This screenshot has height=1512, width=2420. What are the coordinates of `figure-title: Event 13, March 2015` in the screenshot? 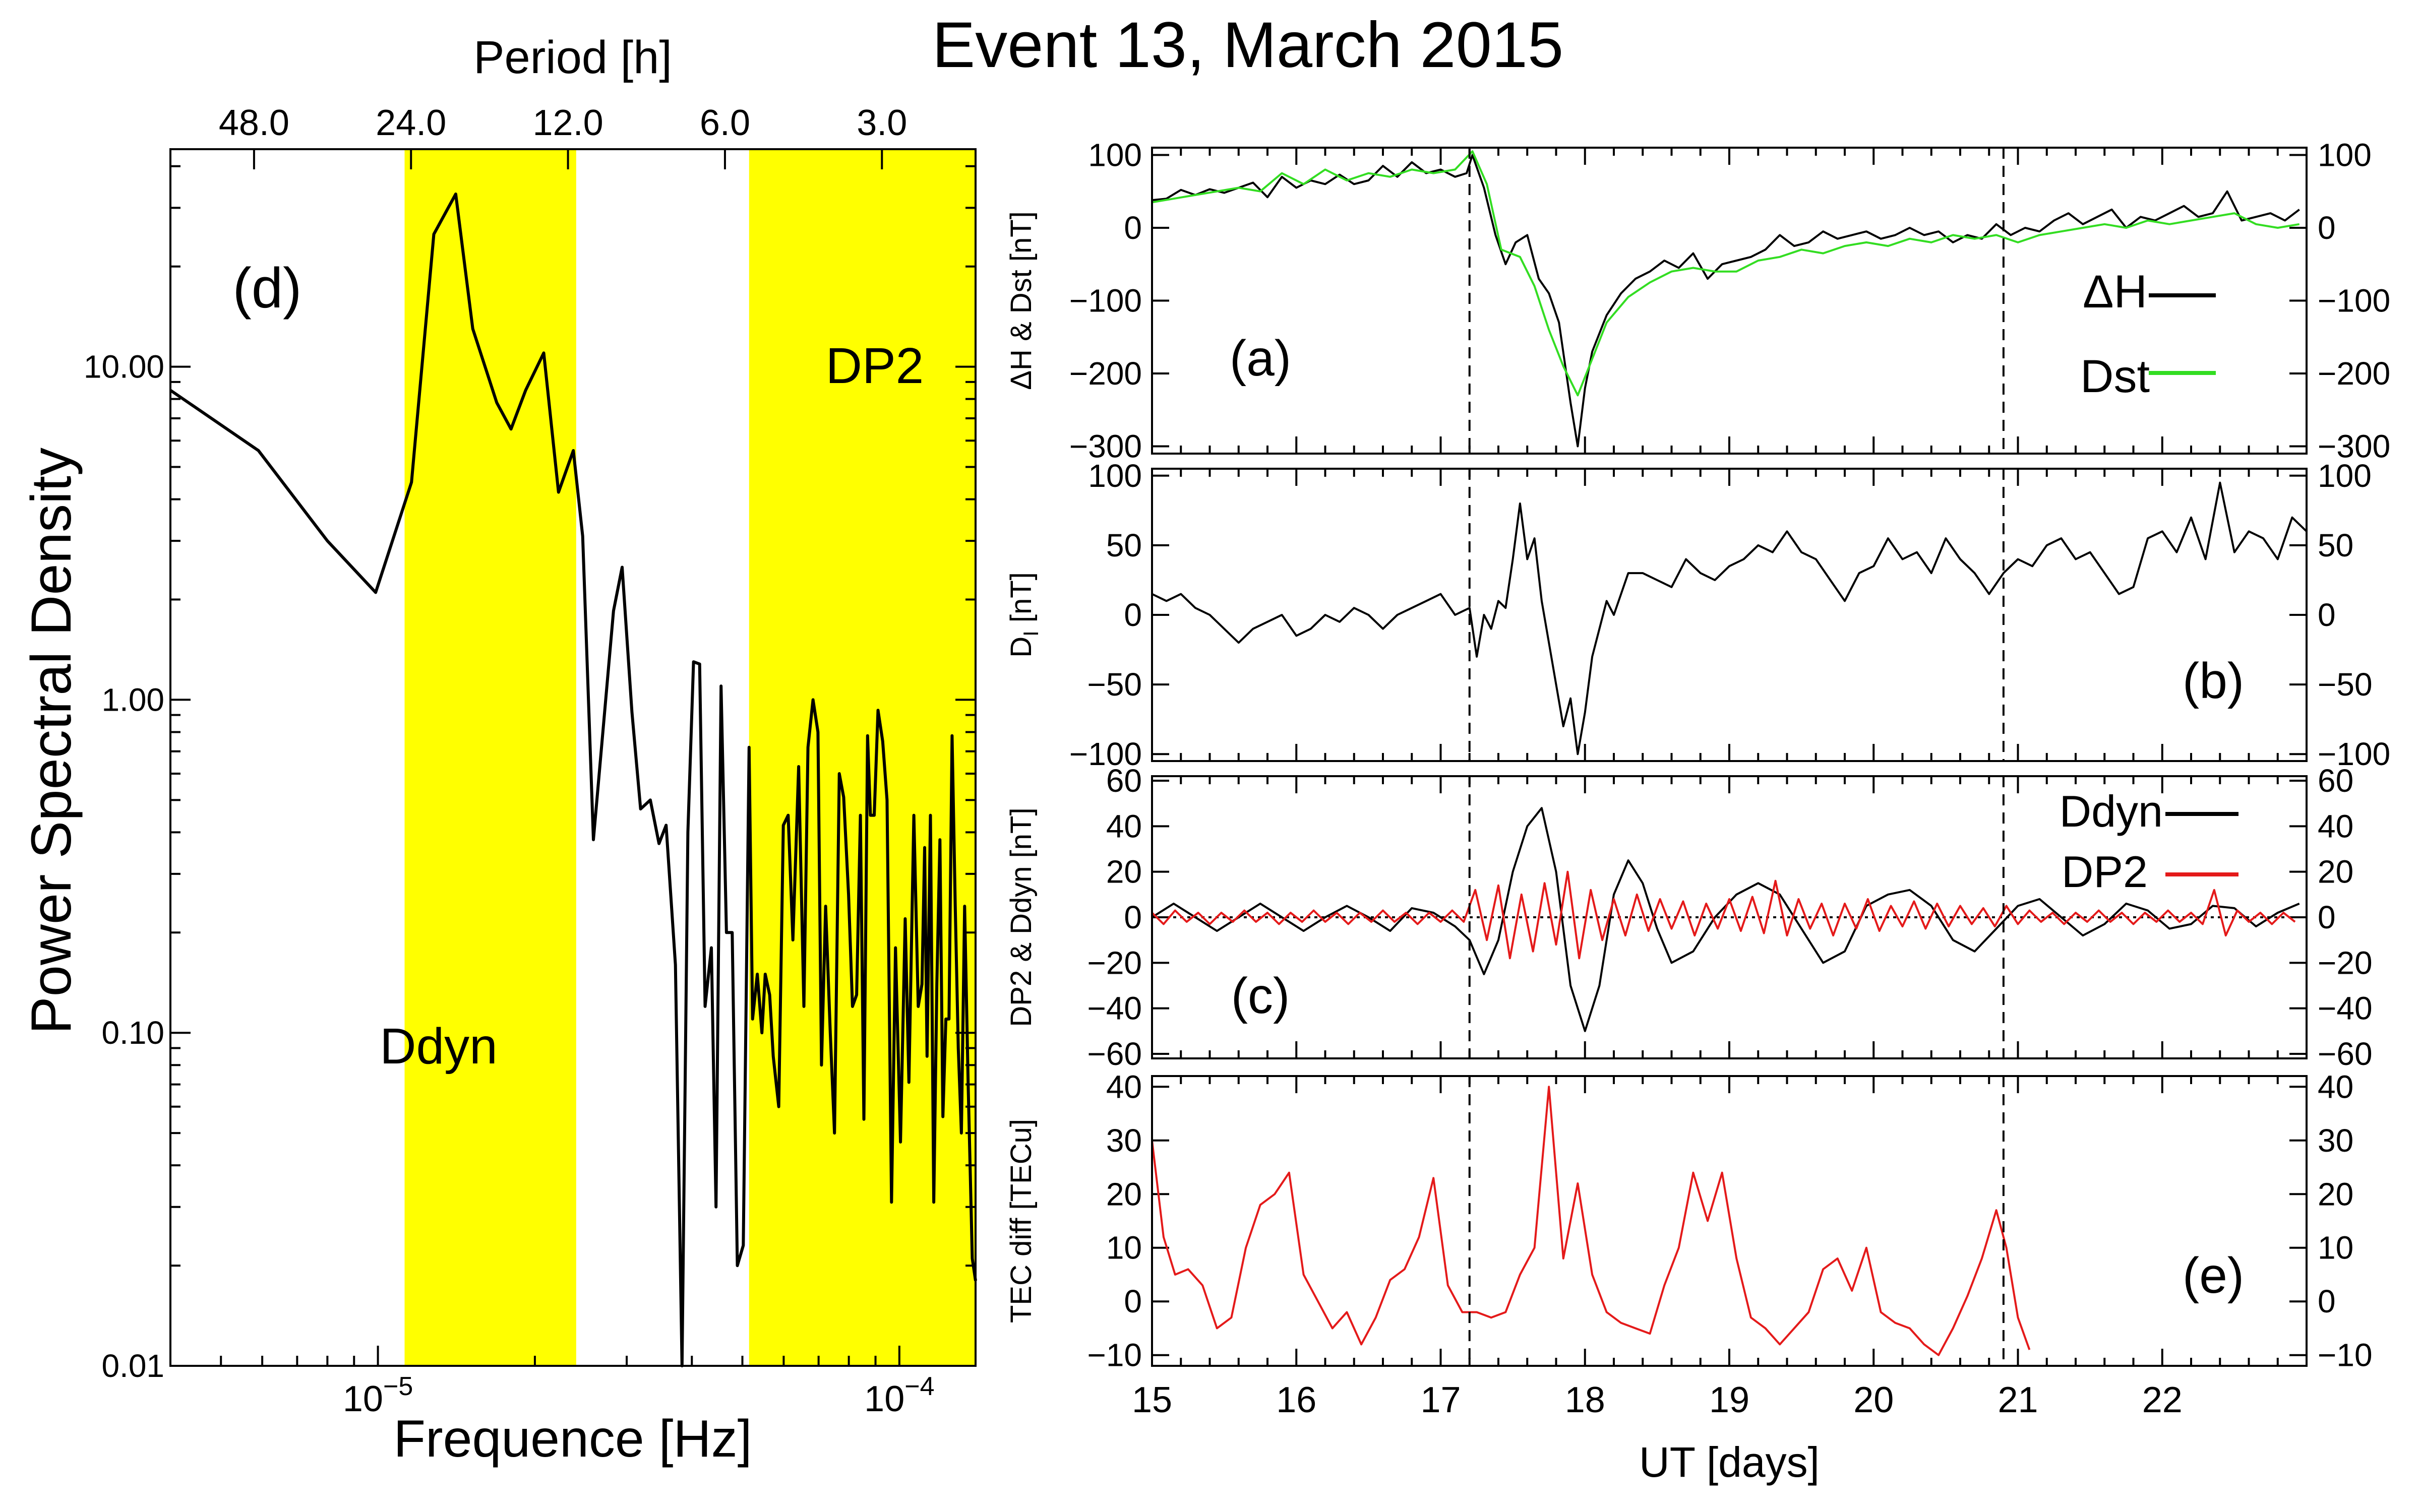 It's located at (1247, 45).